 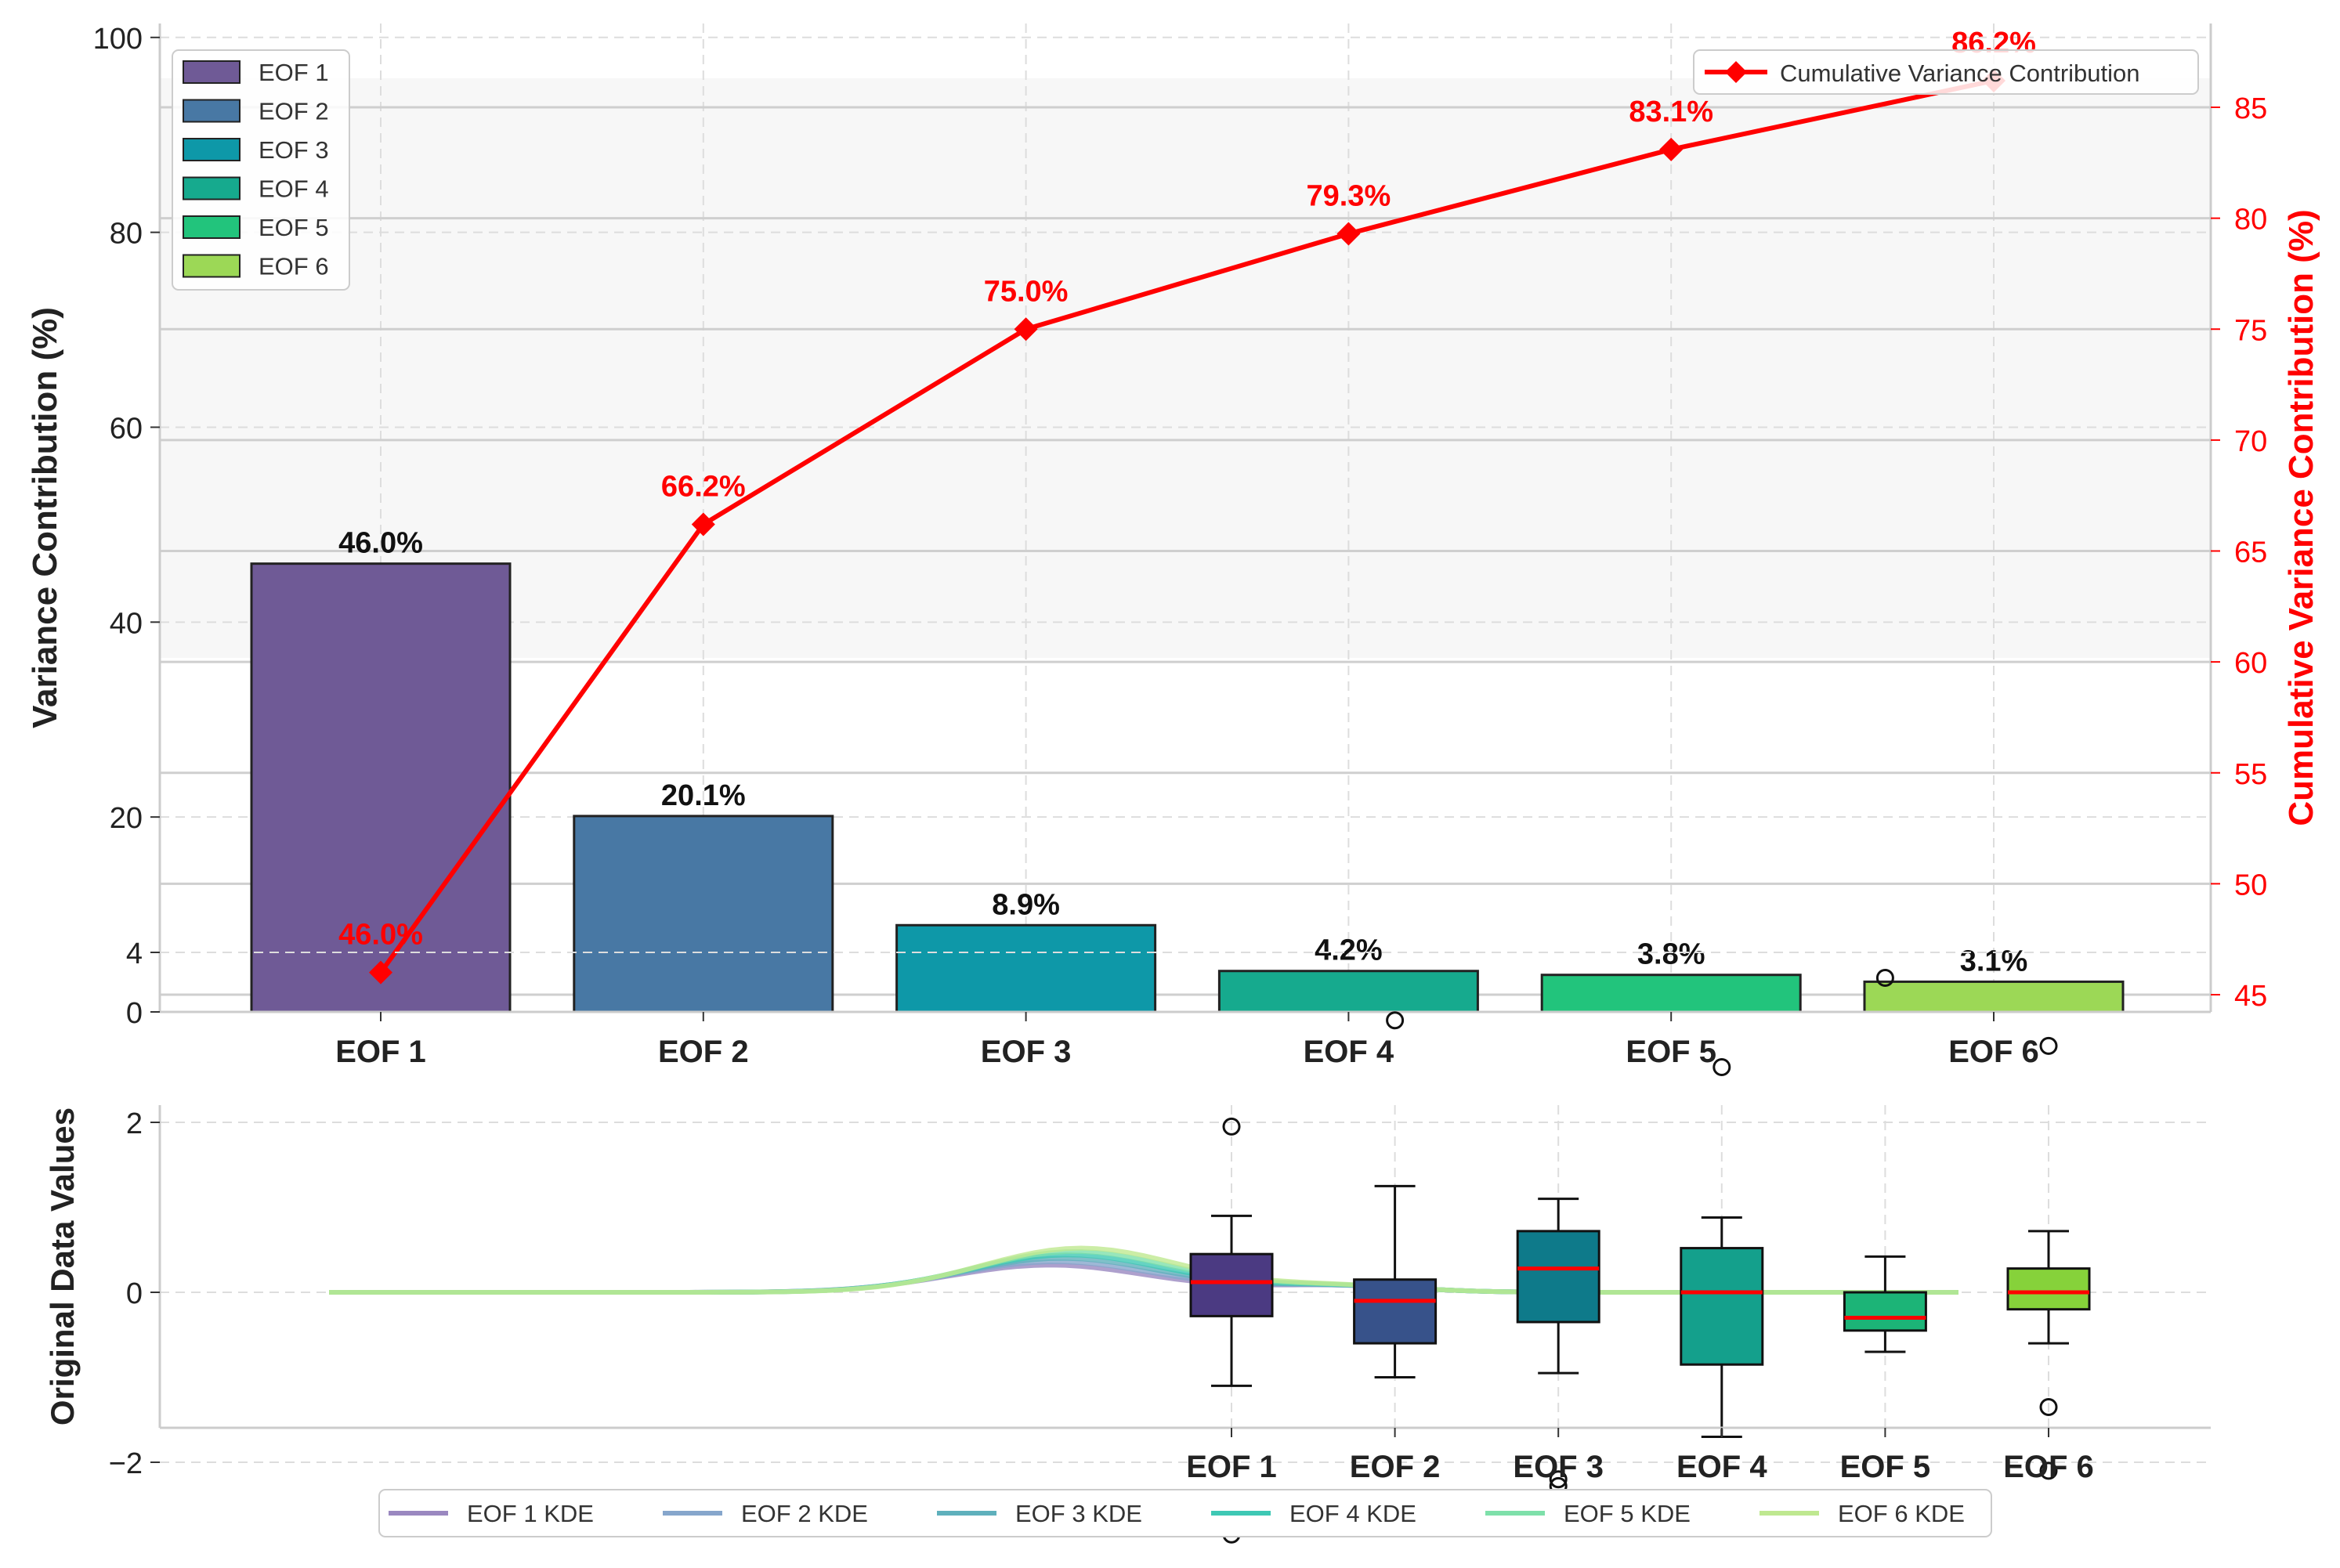 What do you see at coordinates (2250, 885) in the screenshot?
I see `right-y-tick-label: 50` at bounding box center [2250, 885].